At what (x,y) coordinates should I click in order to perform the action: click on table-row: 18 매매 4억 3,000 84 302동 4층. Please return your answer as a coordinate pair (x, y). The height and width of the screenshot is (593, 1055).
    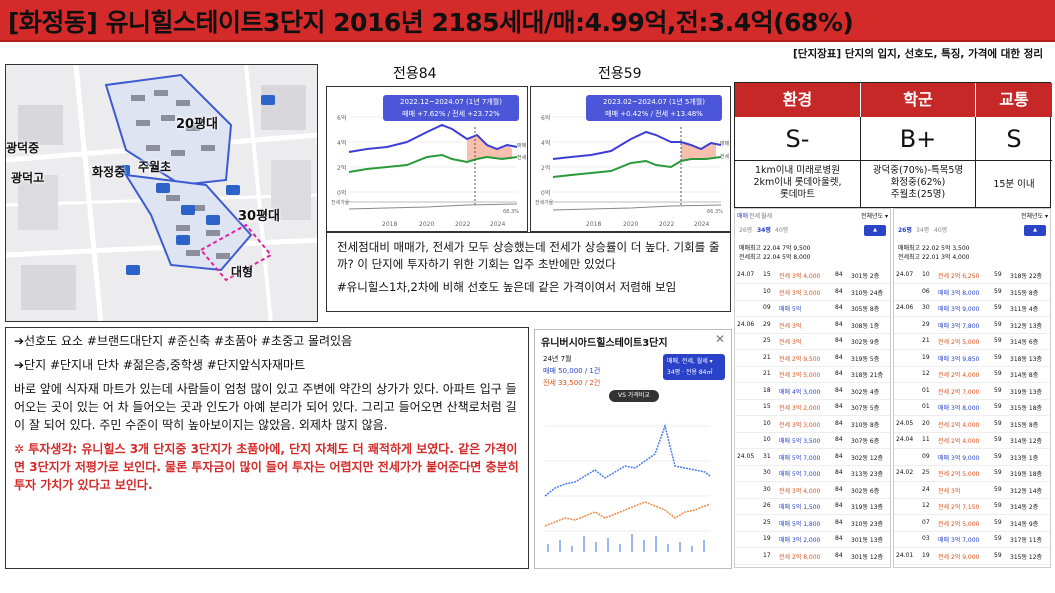
    Looking at the image, I should click on (812, 391).